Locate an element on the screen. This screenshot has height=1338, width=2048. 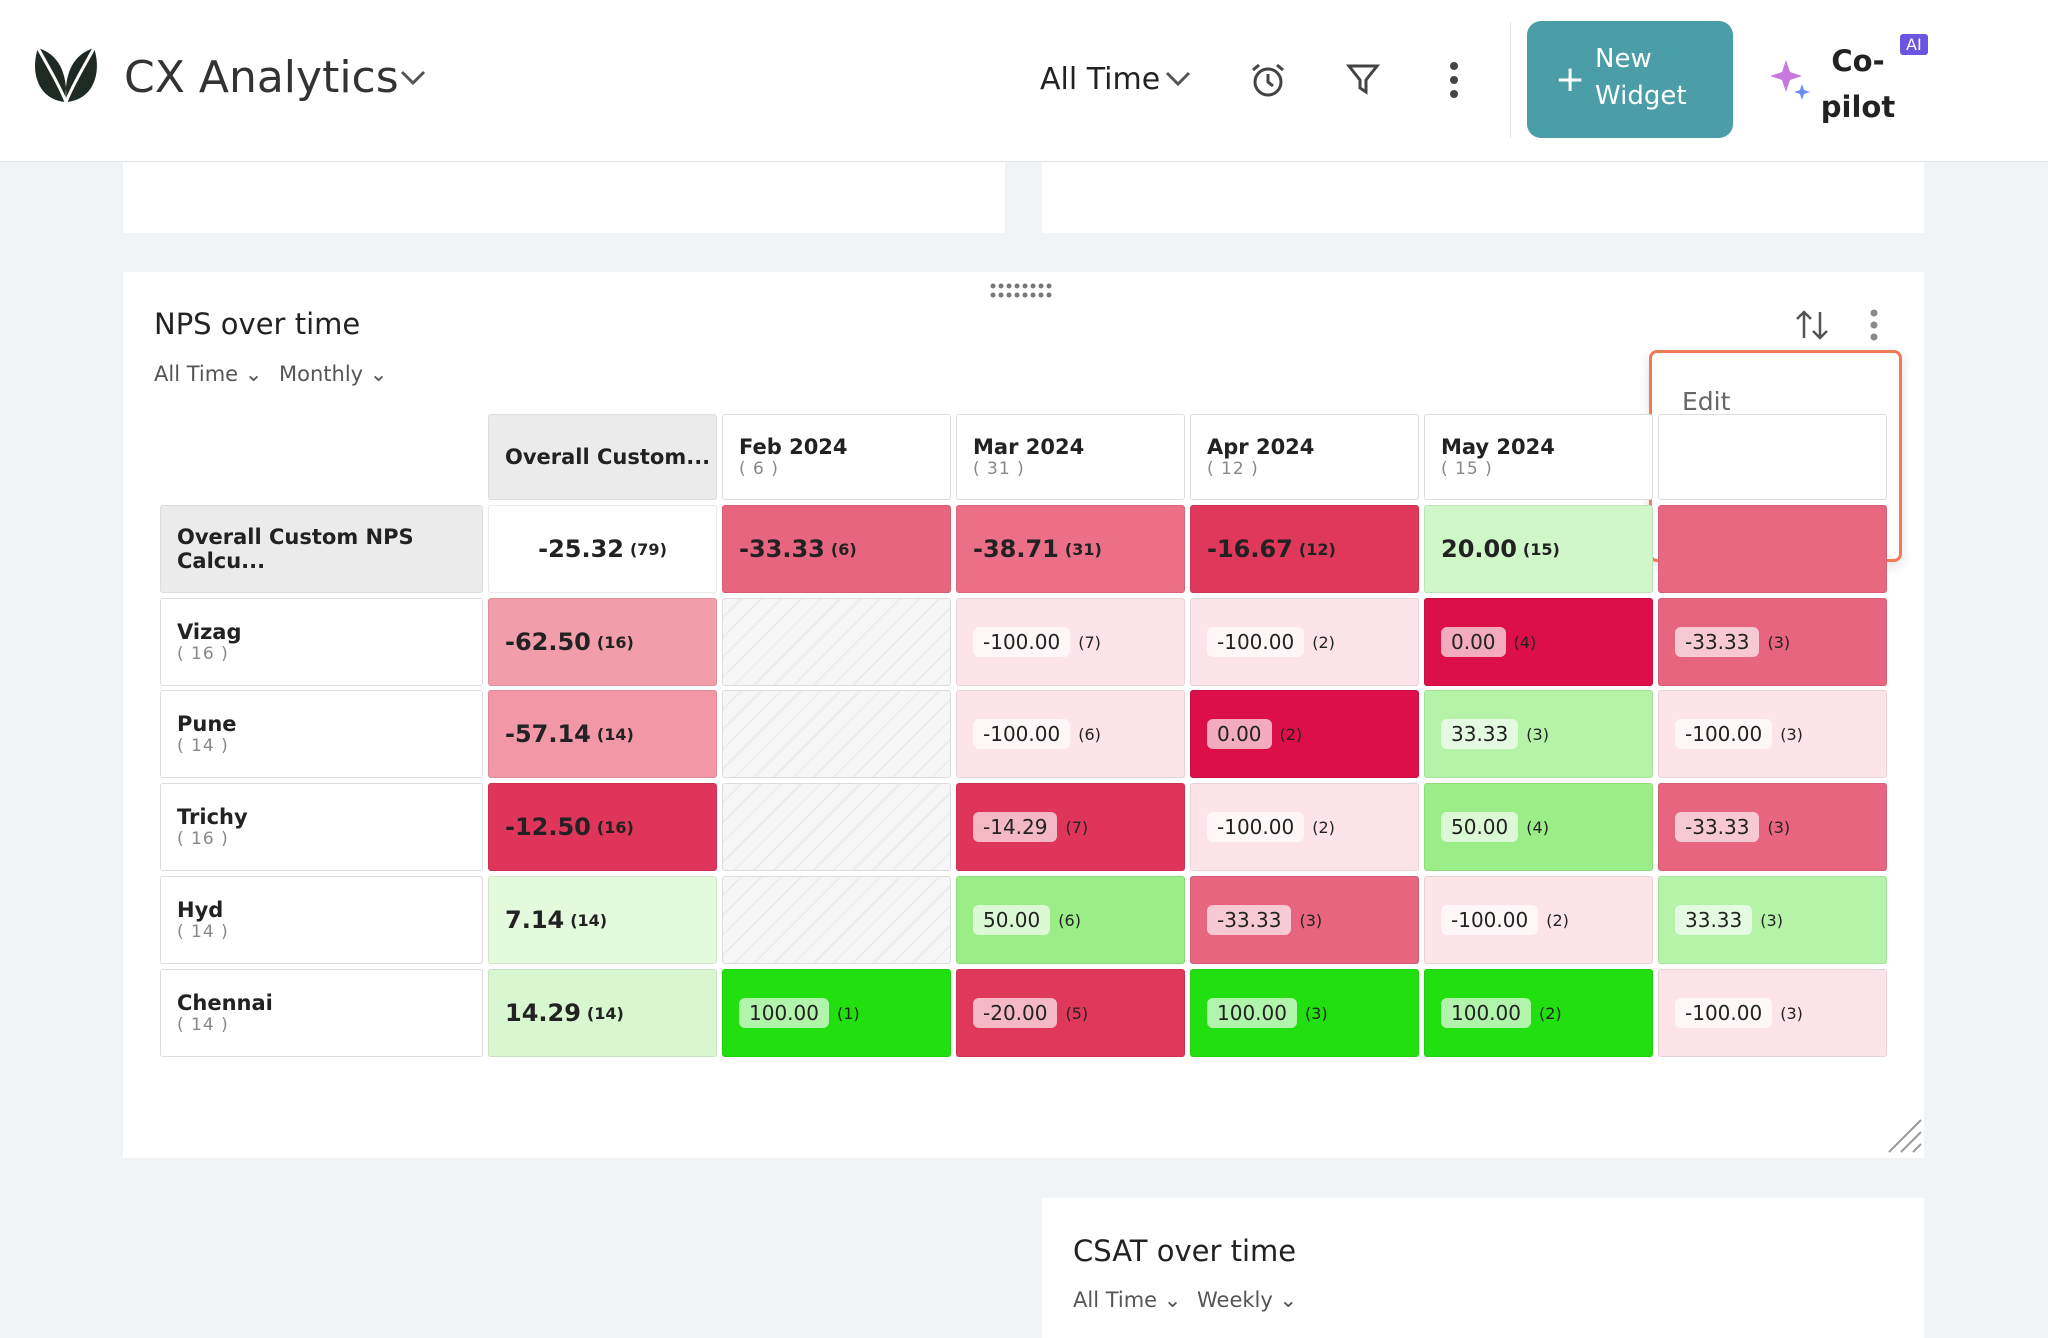
heatmap-cell: -100.00 (7) is located at coordinates (1070, 642).